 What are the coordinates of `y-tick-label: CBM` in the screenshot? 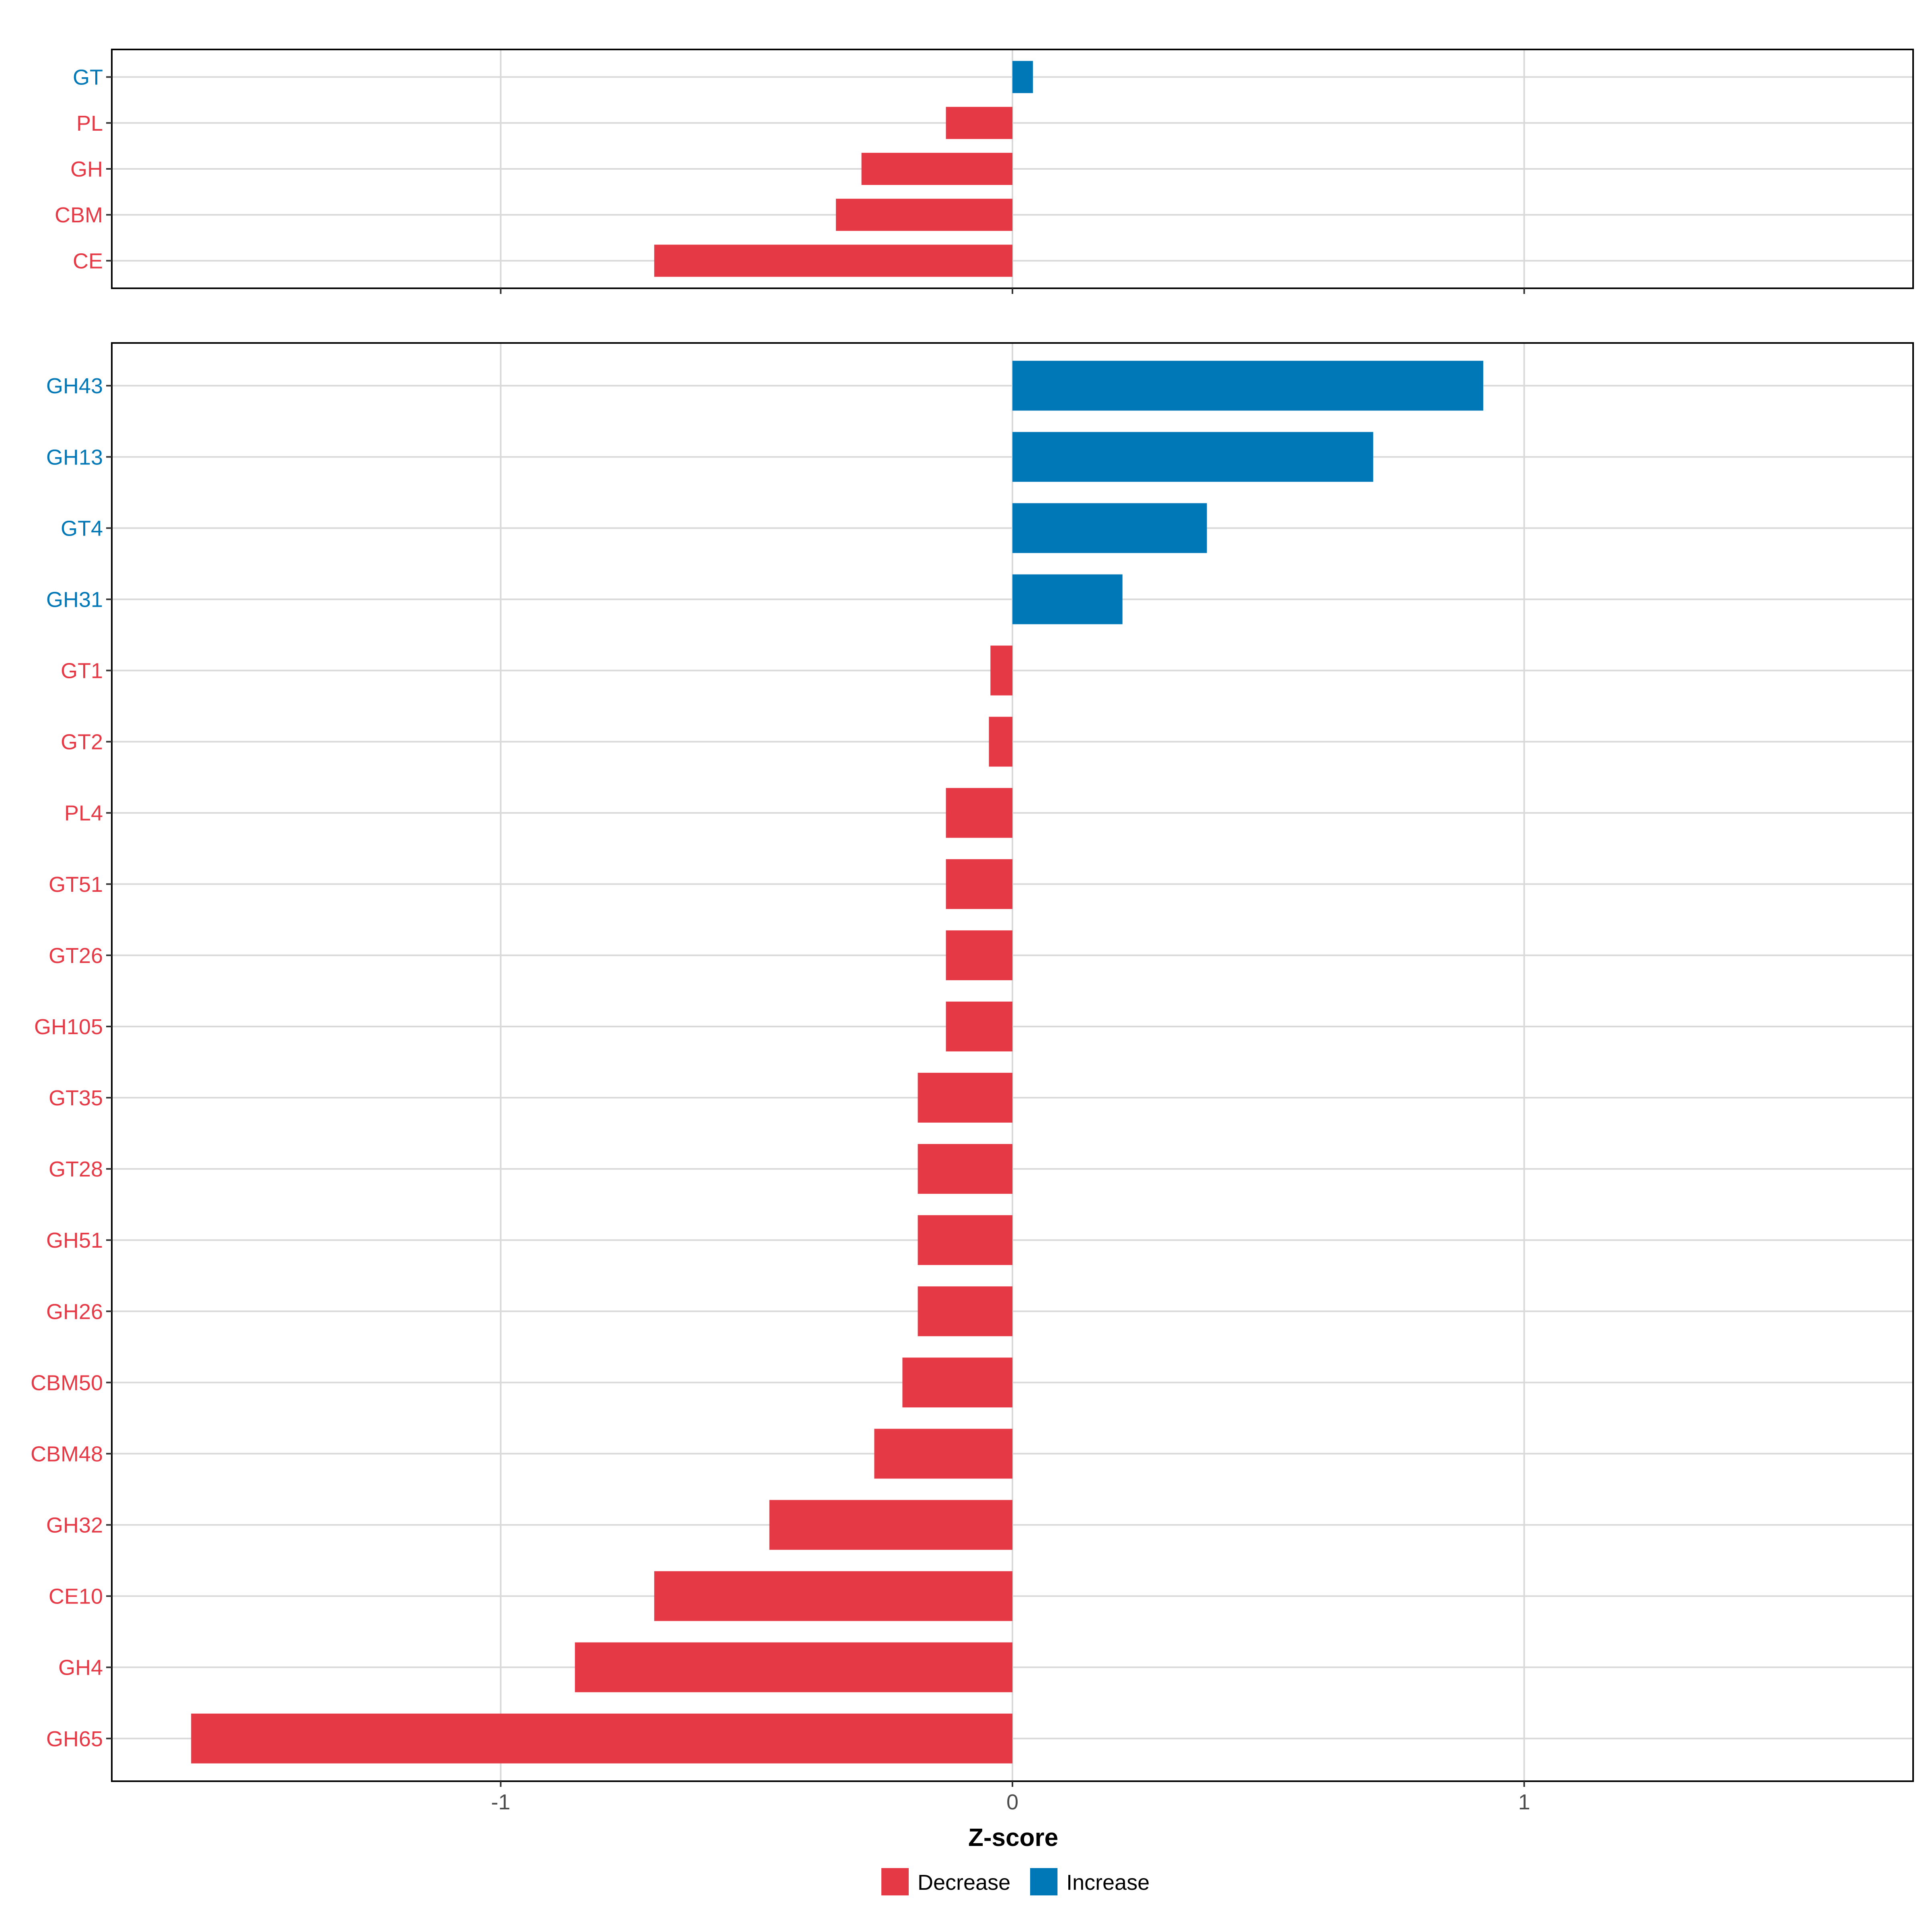 It's located at (79, 215).